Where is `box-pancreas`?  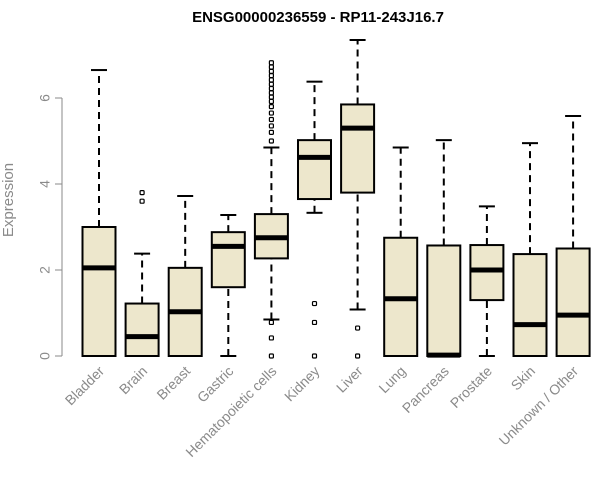 box-pancreas is located at coordinates (444, 248).